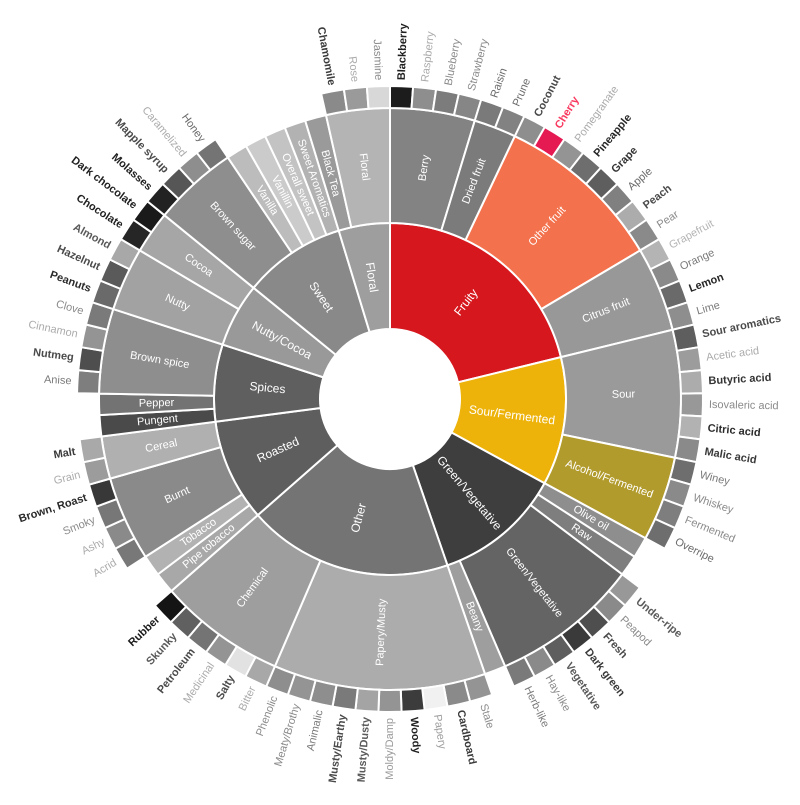 The image size is (800, 805). What do you see at coordinates (428, 56) in the screenshot?
I see `flavor-label-raspberry: Raspberry` at bounding box center [428, 56].